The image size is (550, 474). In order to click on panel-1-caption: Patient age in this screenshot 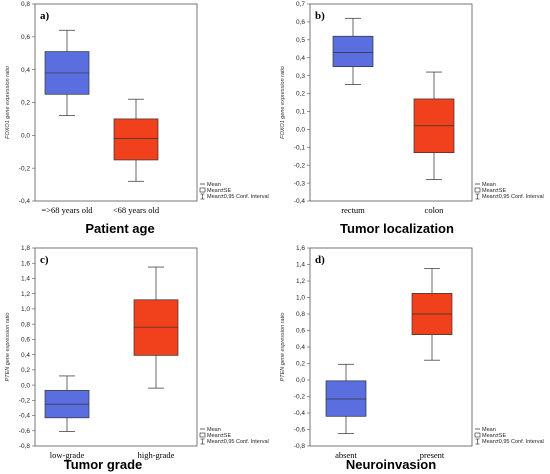, I will do `click(120, 228)`.